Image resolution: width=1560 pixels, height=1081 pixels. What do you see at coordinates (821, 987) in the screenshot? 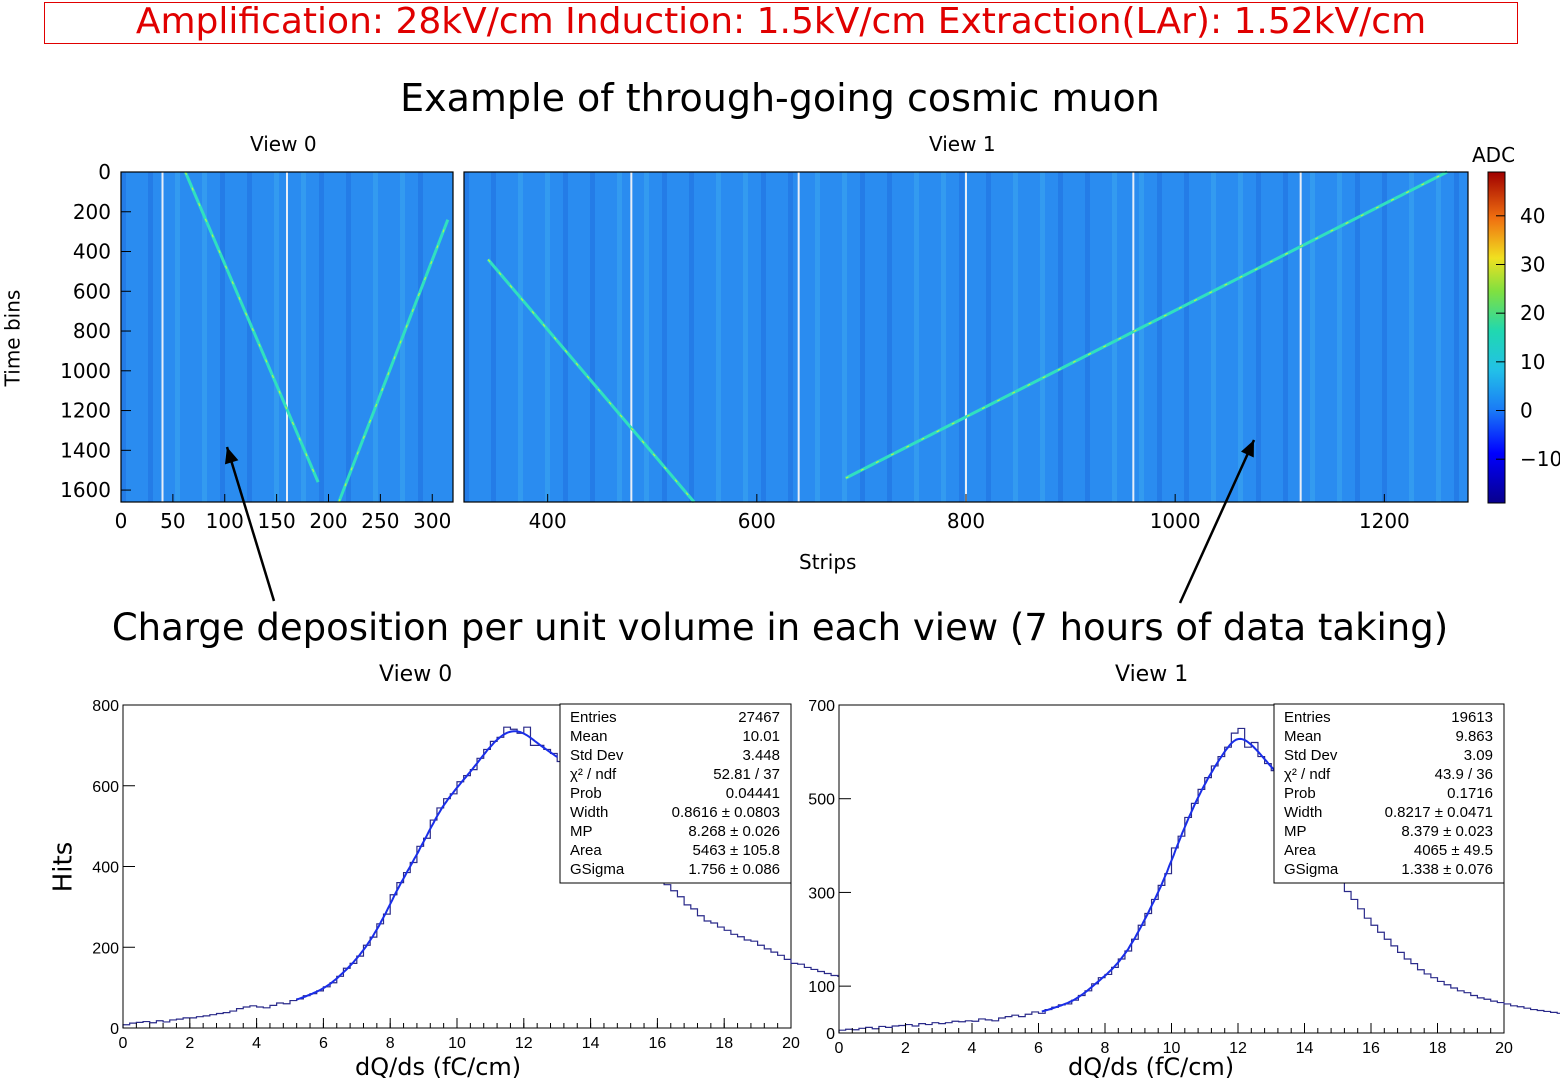
I see `hist-y-tick-label: 100` at bounding box center [821, 987].